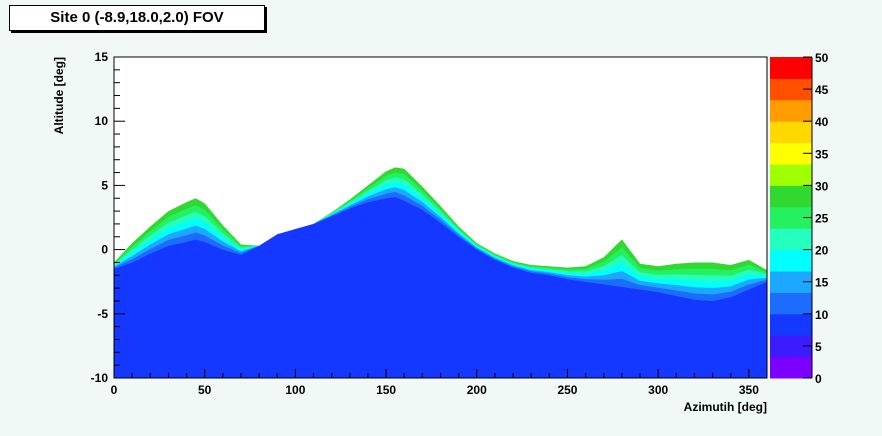 The image size is (882, 436). I want to click on x-tick-label: 50, so click(205, 390).